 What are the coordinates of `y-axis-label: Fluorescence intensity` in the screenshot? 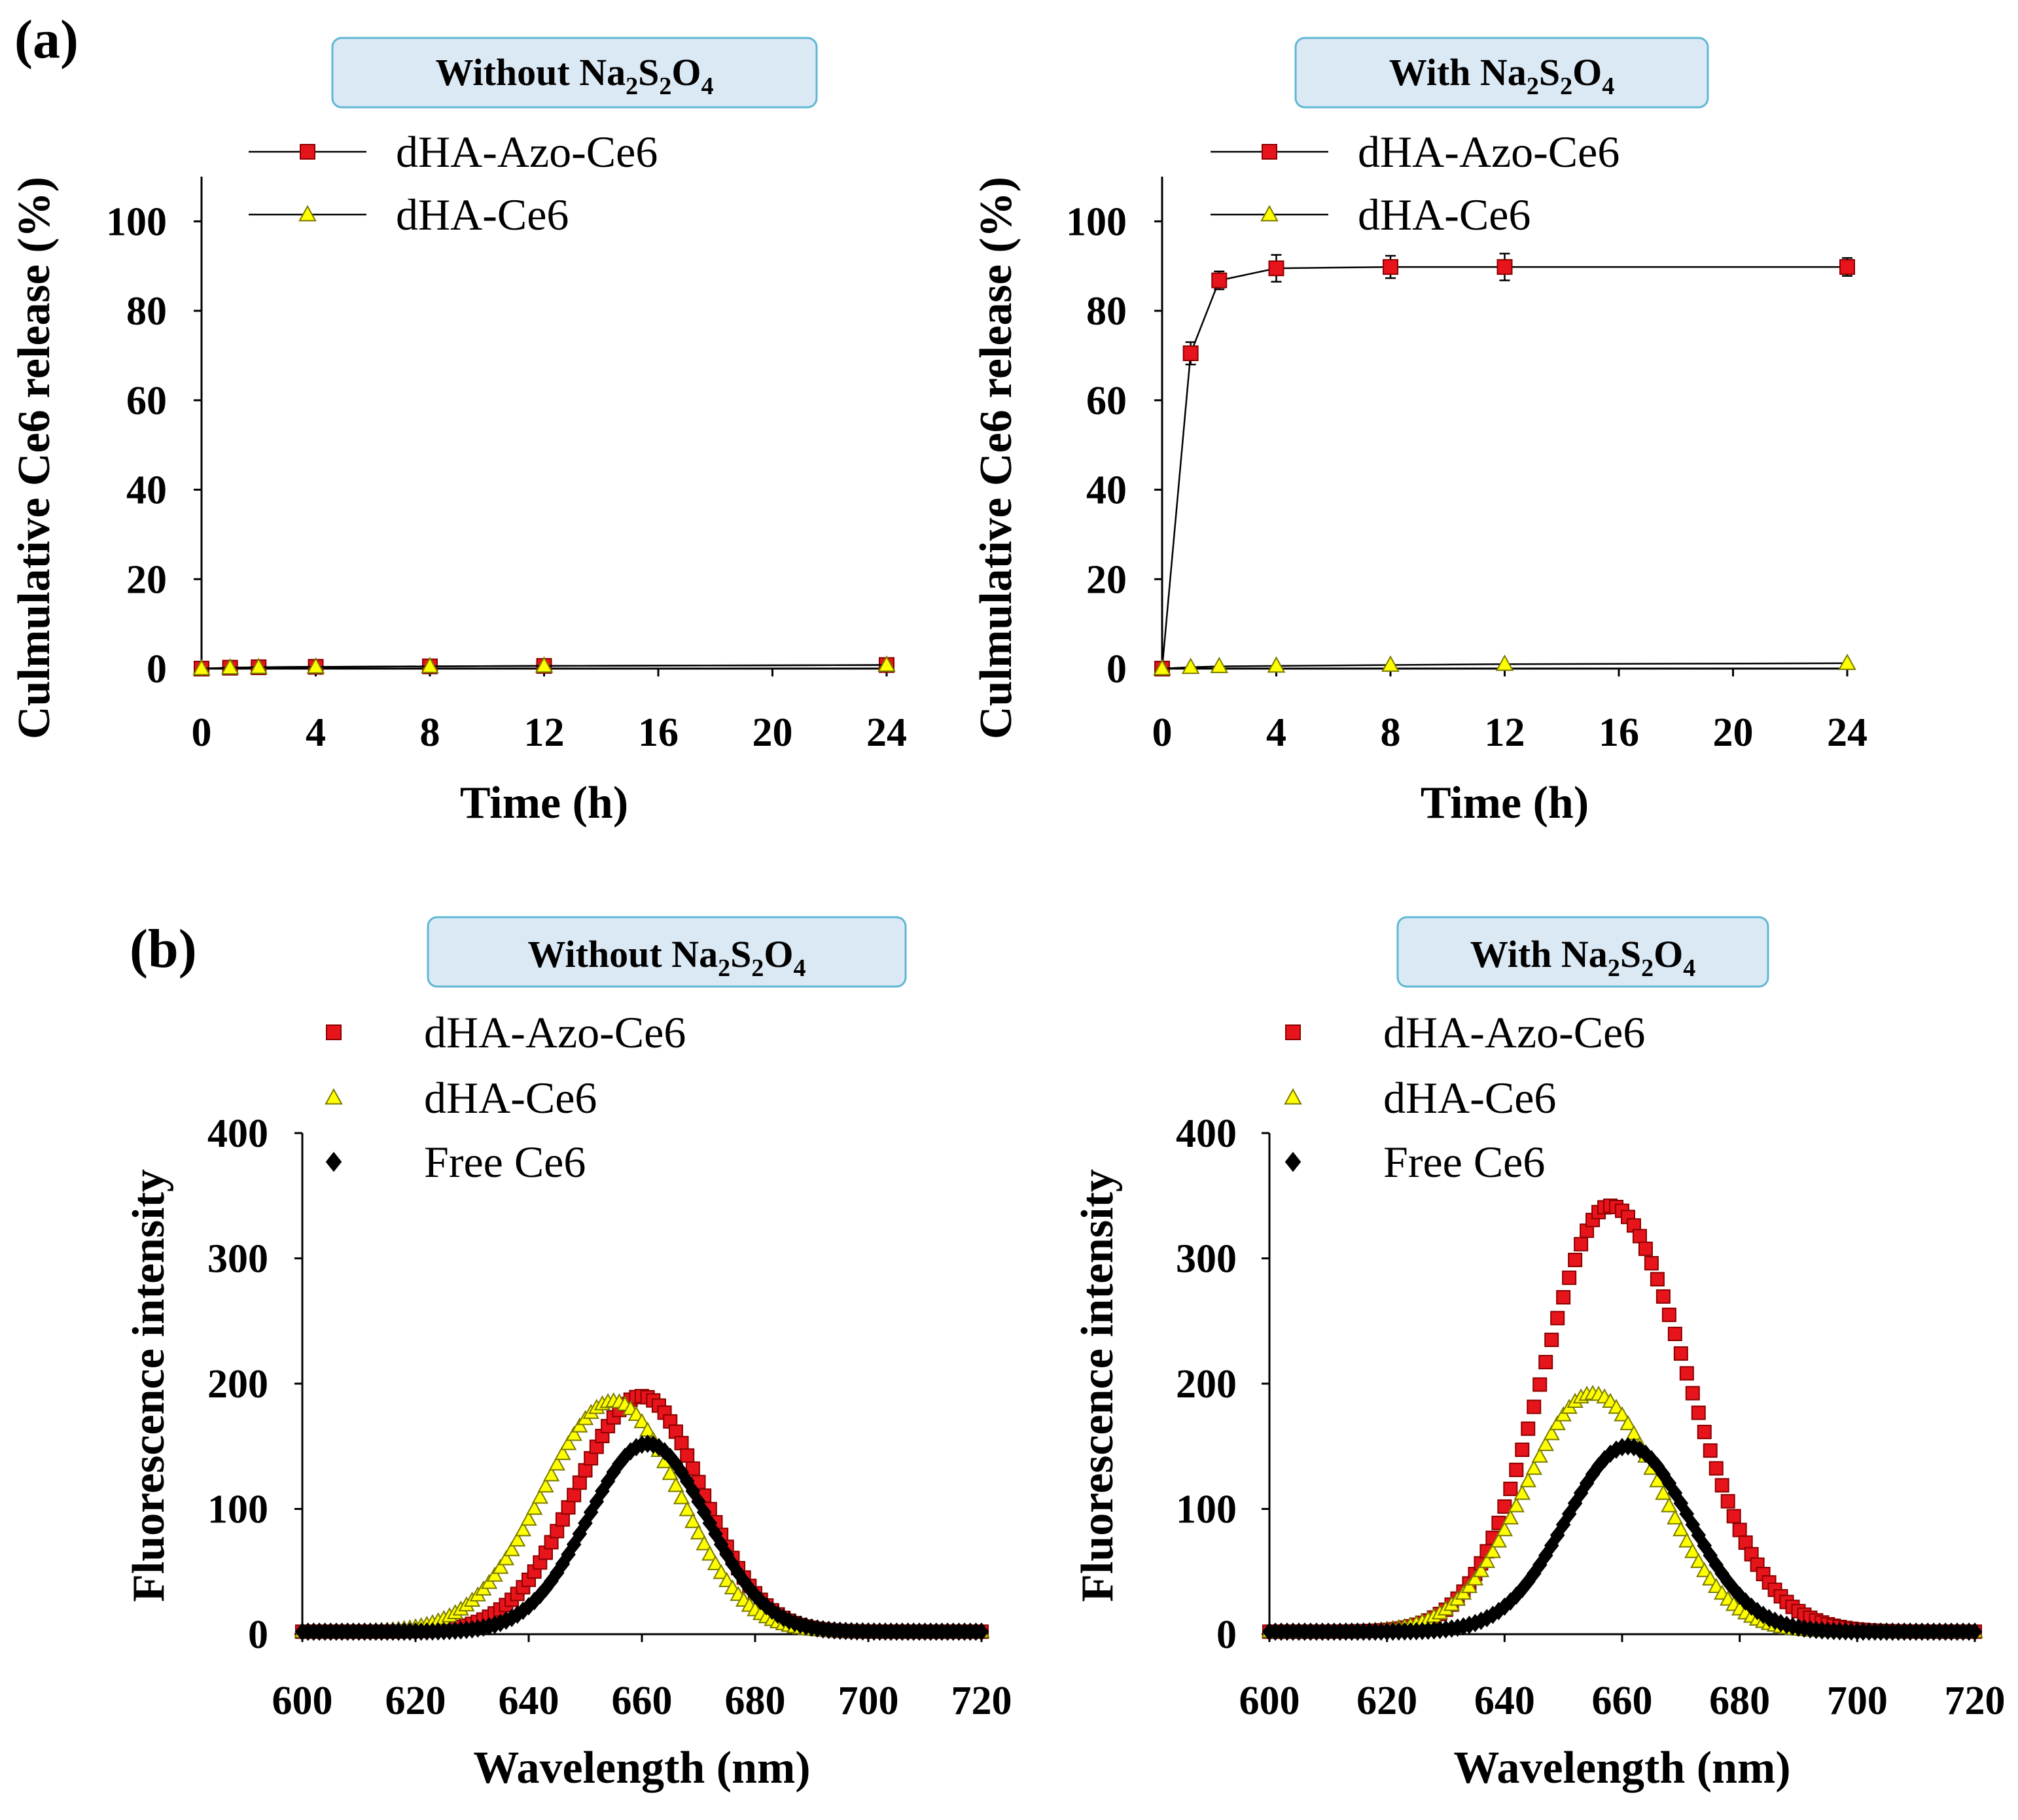 It's located at (1097, 1385).